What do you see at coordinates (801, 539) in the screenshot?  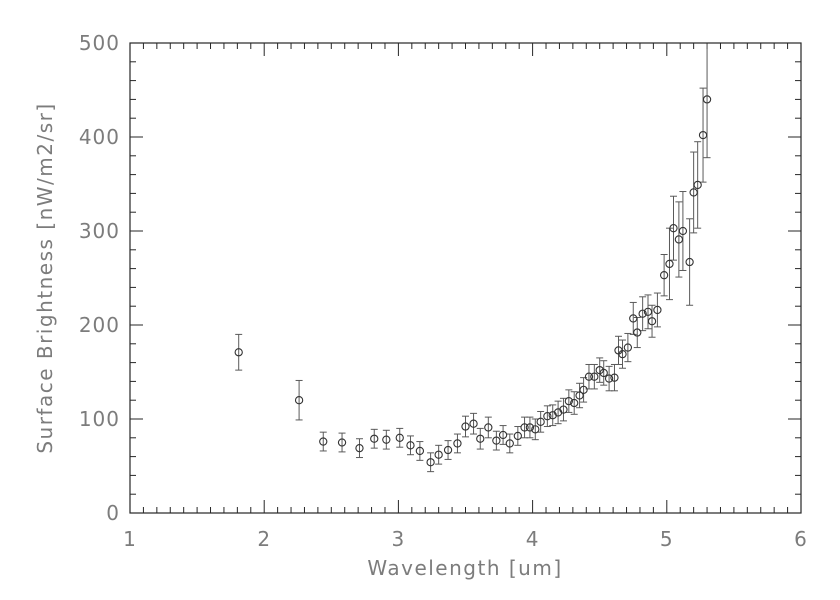 I see `x-tick-label: 6` at bounding box center [801, 539].